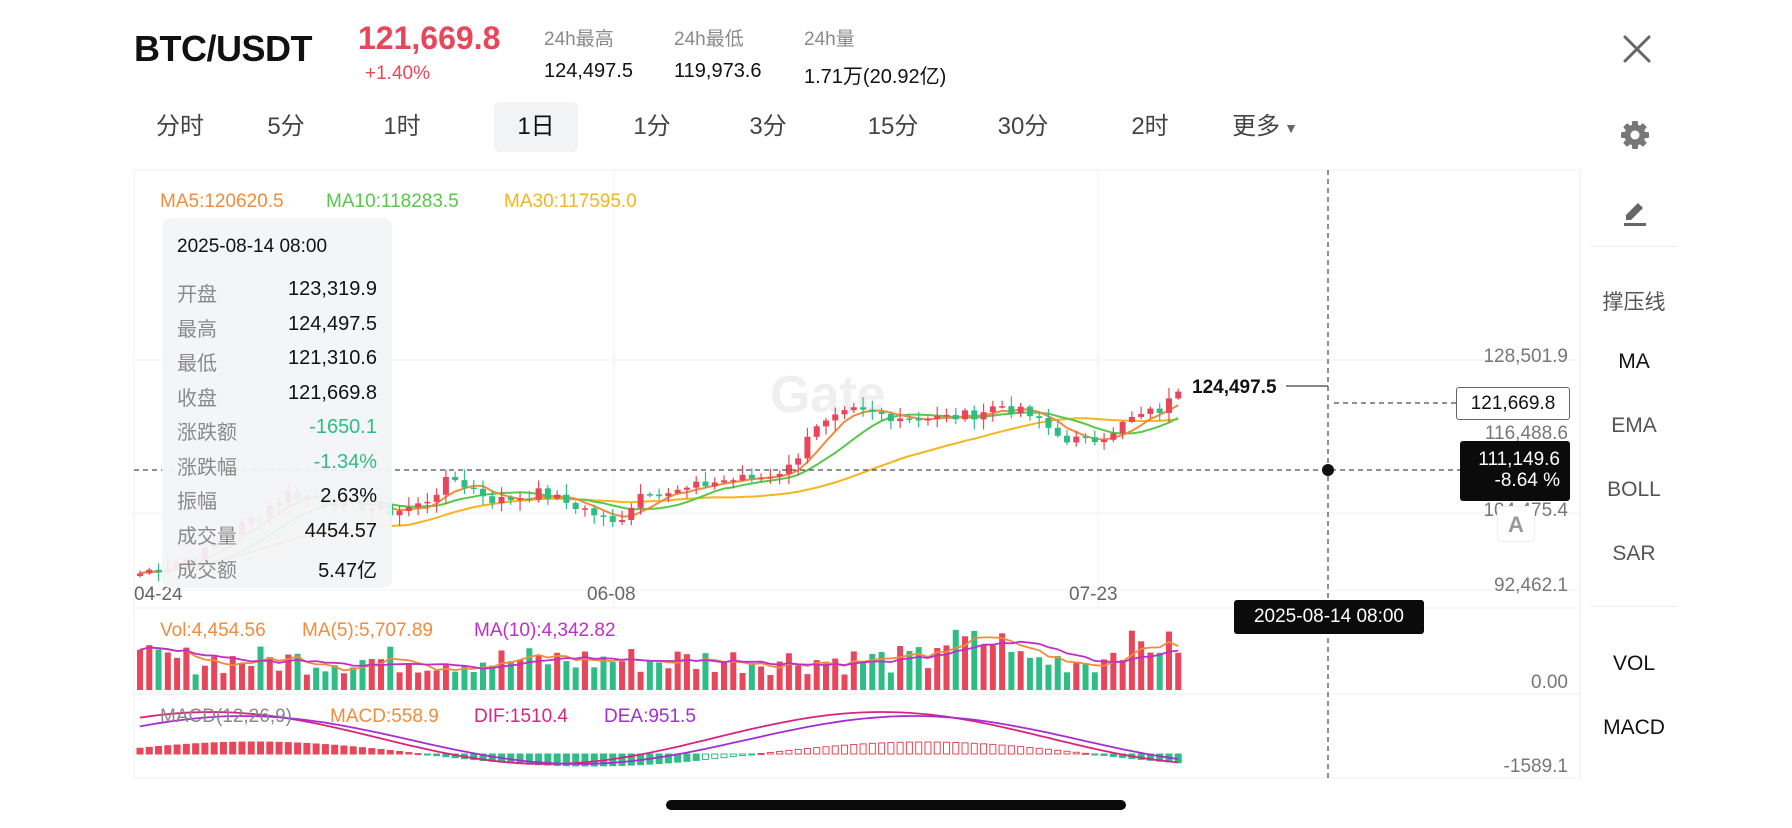 Image resolution: width=1792 pixels, height=828 pixels. Describe the element at coordinates (875, 77) in the screenshot. I see `stat-value: 1.71万(20.92亿)` at that location.